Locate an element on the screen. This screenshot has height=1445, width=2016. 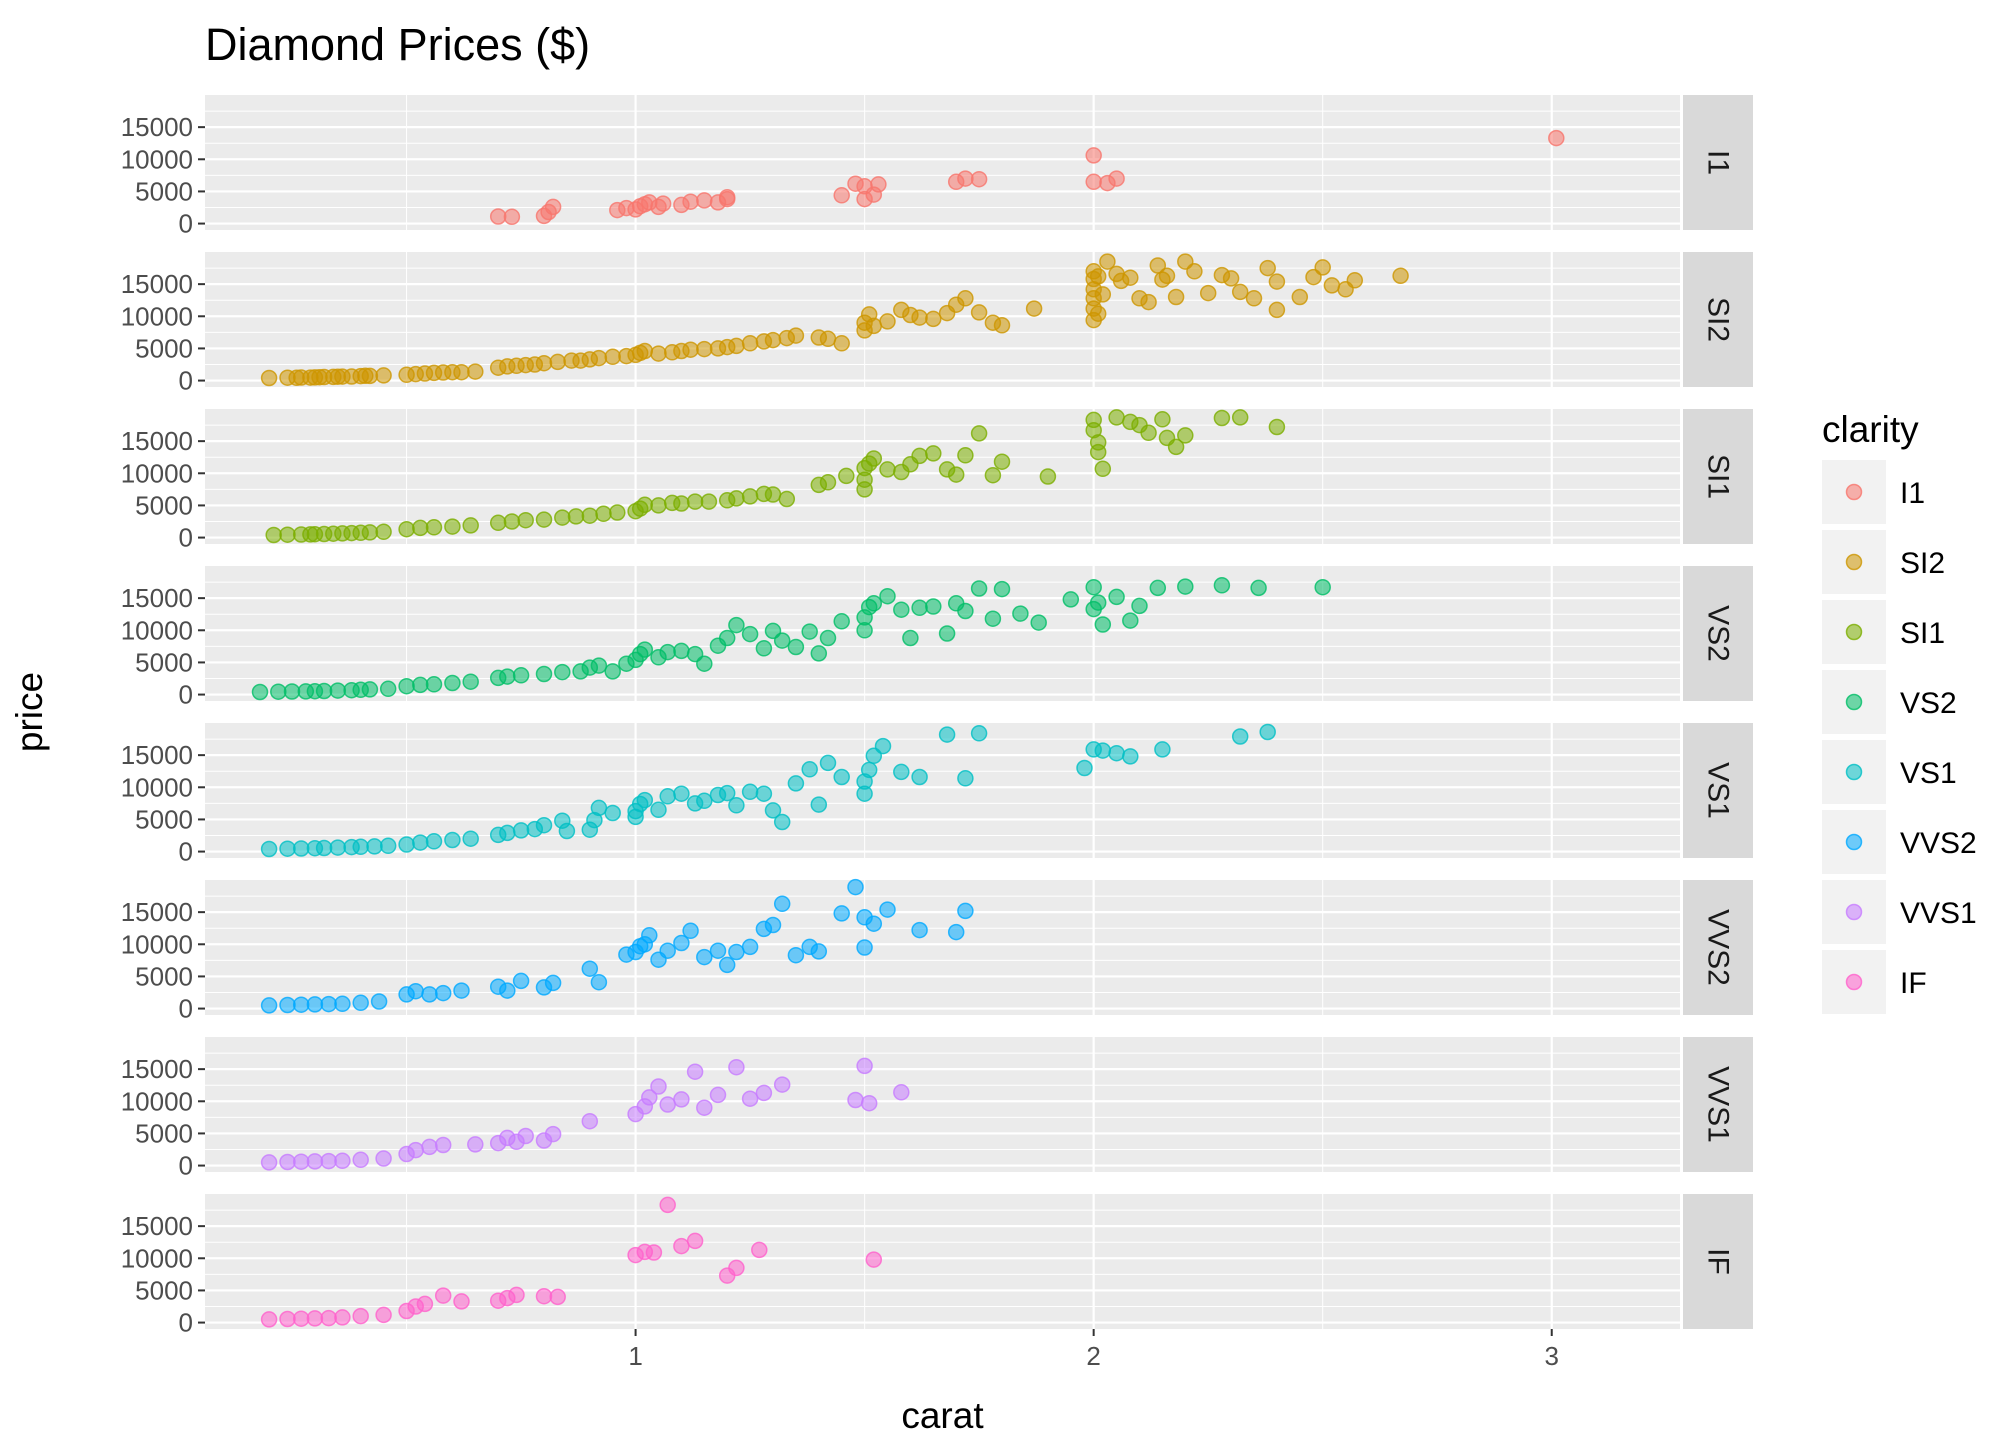
legend-title: clarity is located at coordinates (1870, 429).